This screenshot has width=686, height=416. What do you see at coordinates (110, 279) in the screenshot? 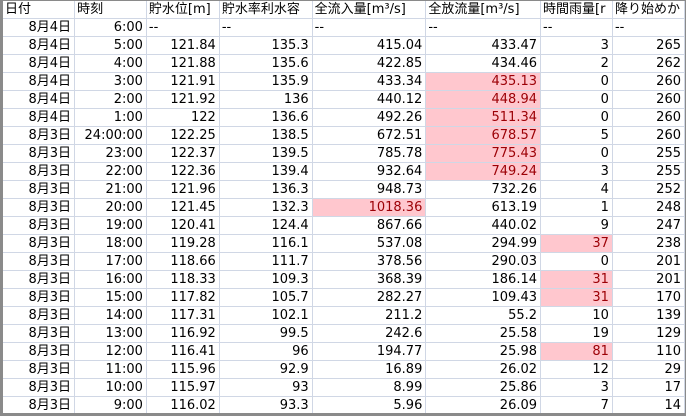
I see `cell-time: 16:00` at bounding box center [110, 279].